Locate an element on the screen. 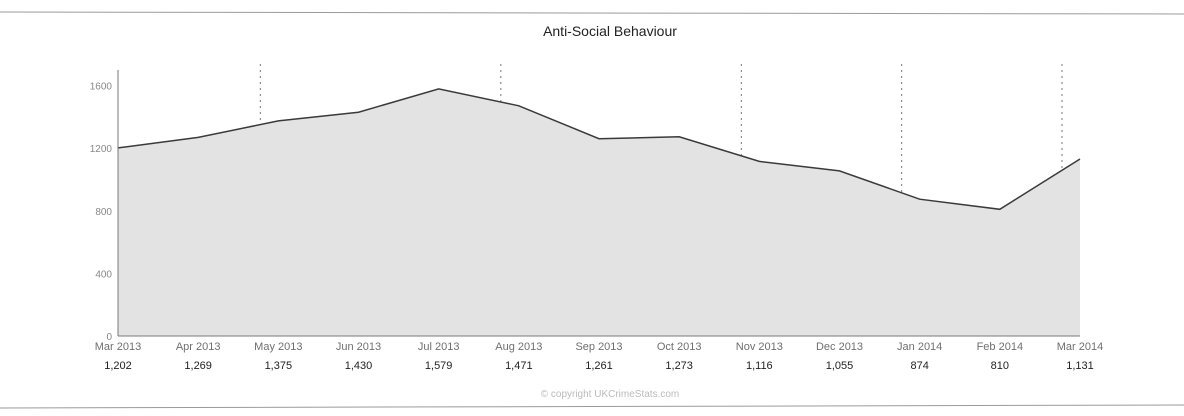 Image resolution: width=1184 pixels, height=416 pixels. data-value-label: 1,131 is located at coordinates (1080, 366).